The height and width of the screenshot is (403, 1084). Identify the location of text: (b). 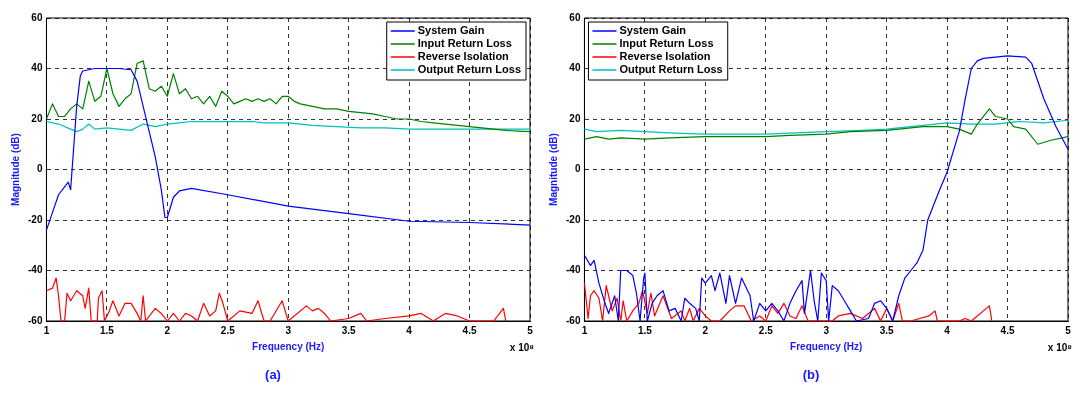
(811, 374).